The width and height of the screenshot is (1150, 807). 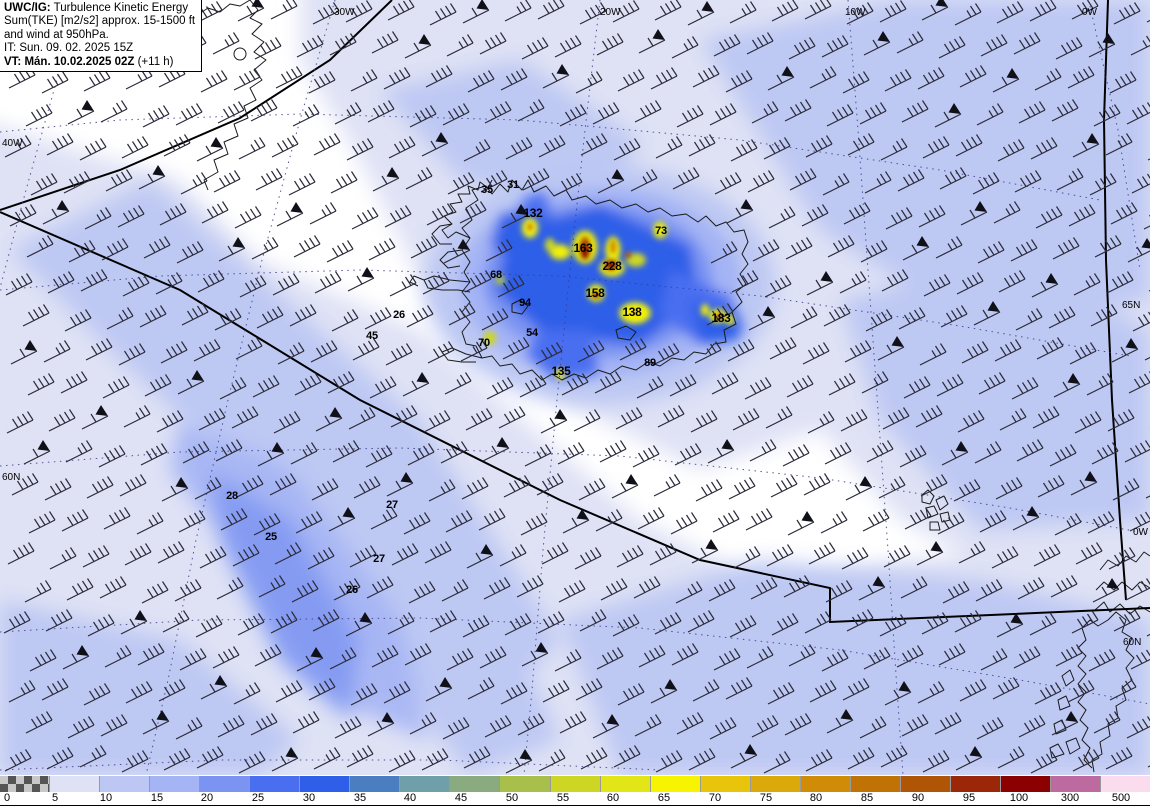 What do you see at coordinates (1121, 798) in the screenshot?
I see `colorbar-tick: 500` at bounding box center [1121, 798].